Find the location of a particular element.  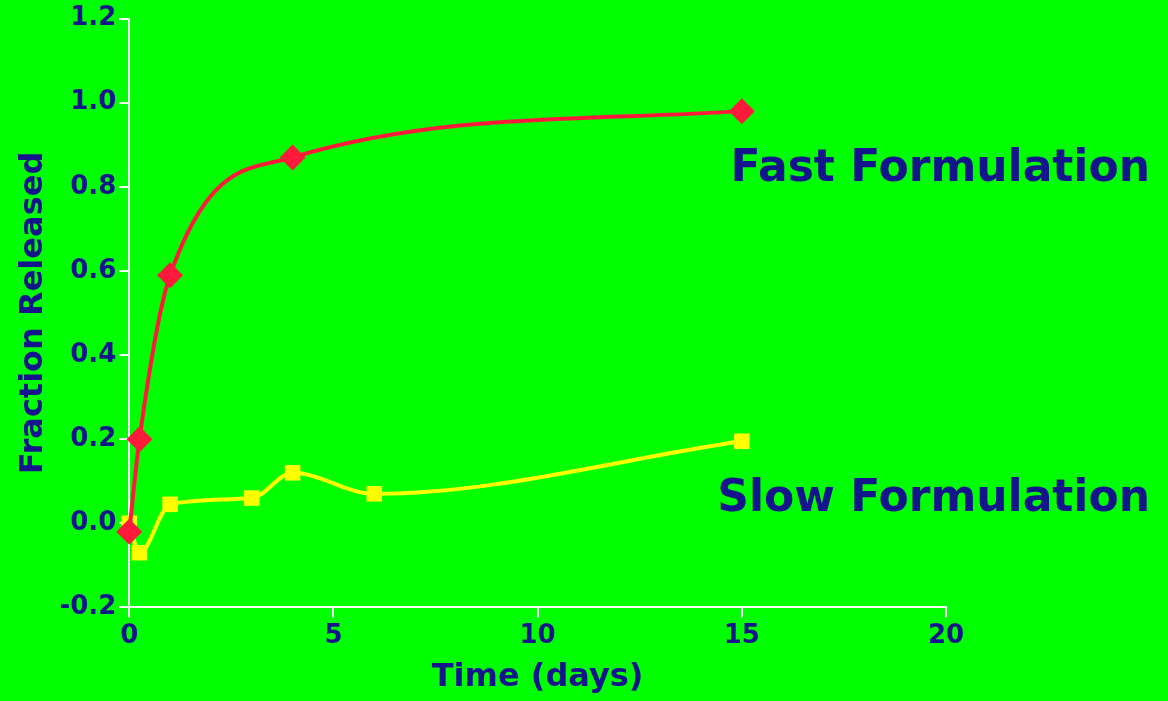

y-tick-label: 1.2 is located at coordinates (93, 16).